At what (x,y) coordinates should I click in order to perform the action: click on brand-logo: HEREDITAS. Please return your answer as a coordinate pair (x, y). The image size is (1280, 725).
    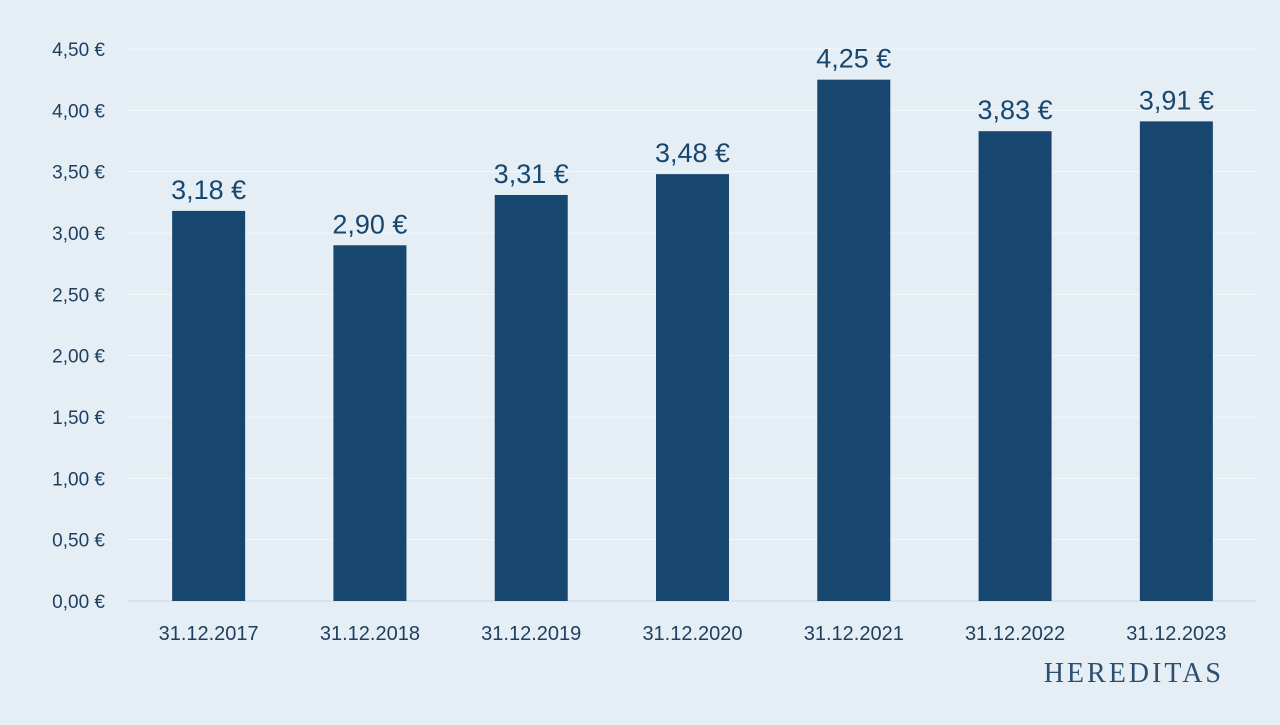
    Looking at the image, I should click on (1133, 673).